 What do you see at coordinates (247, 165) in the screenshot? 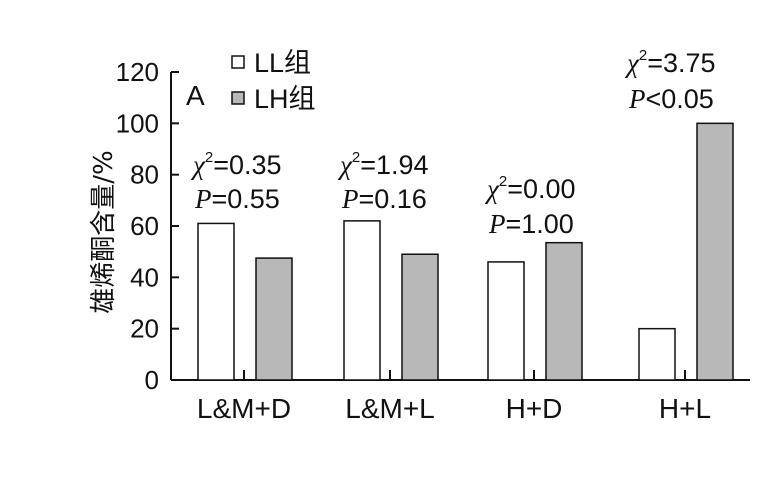
I see `chi-value: =0.35` at bounding box center [247, 165].